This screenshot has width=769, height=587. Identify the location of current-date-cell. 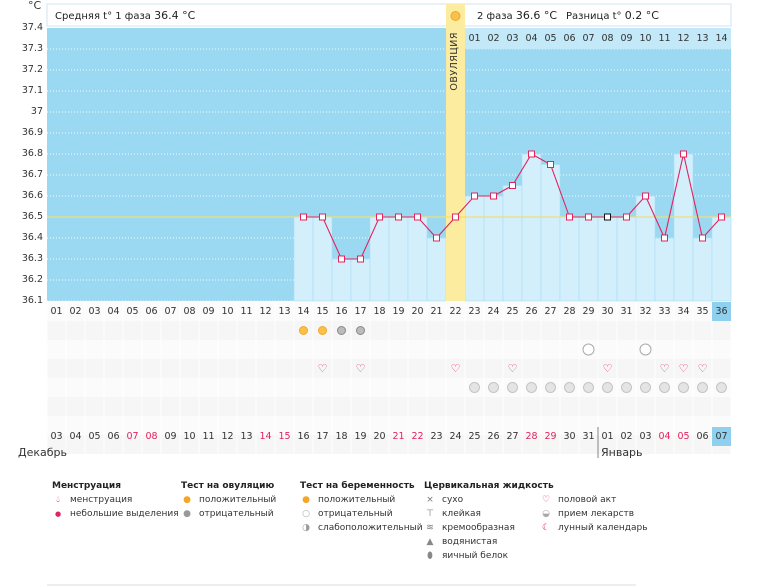
(721, 436).